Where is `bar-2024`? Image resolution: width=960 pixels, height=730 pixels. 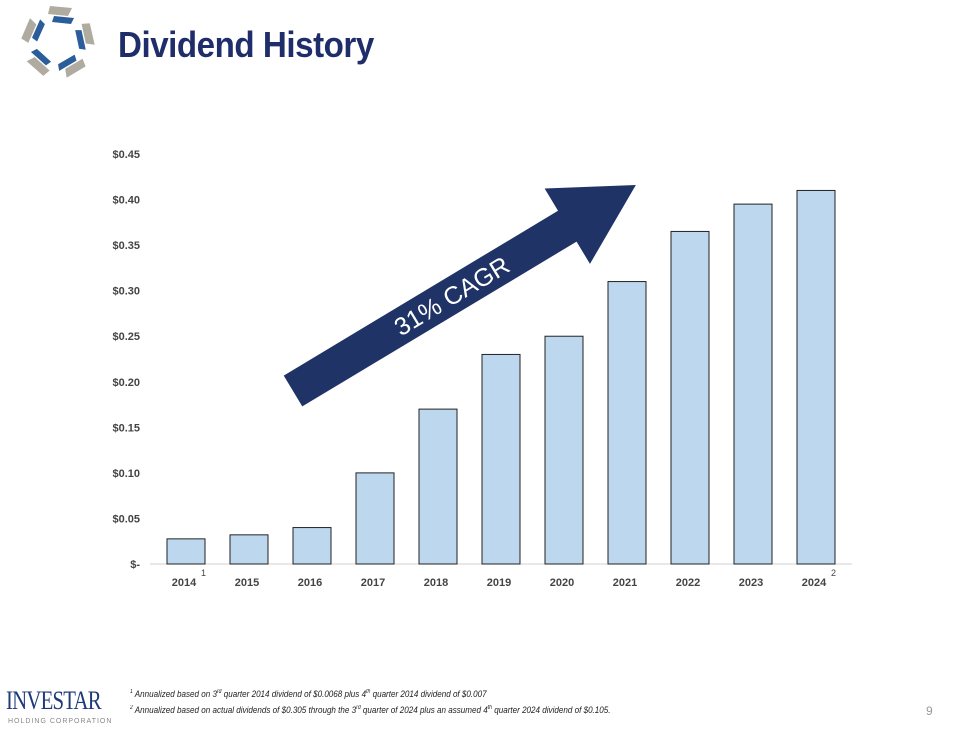
bar-2024 is located at coordinates (816, 377).